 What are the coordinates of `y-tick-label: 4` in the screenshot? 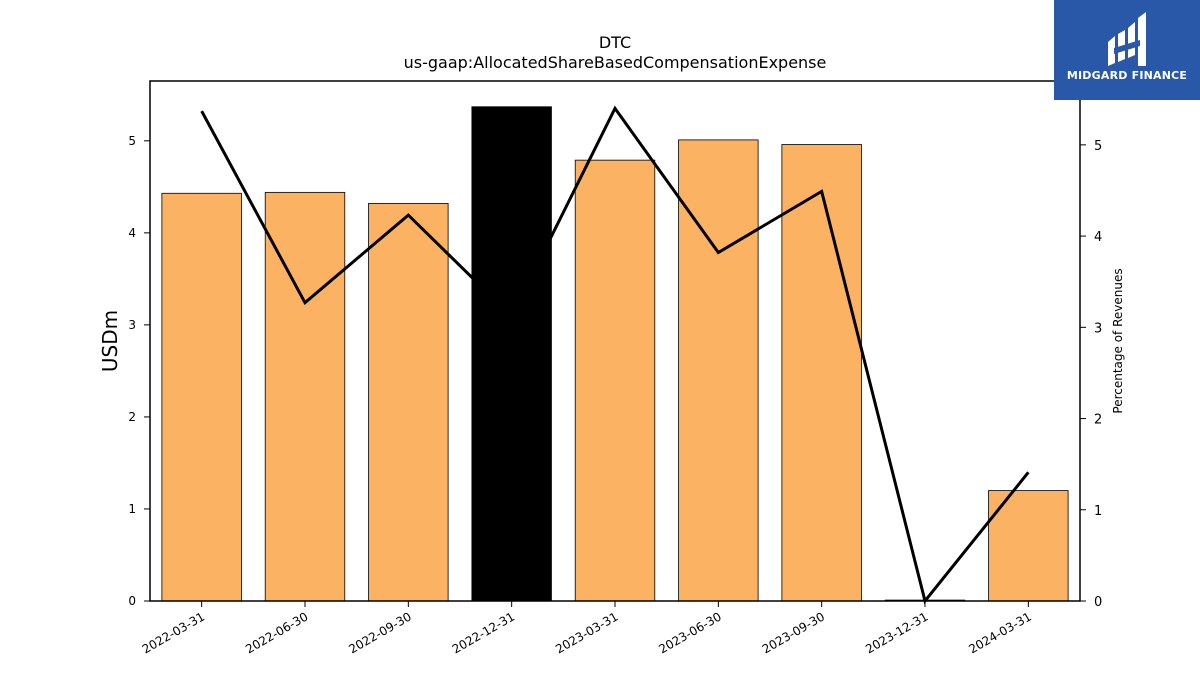 It's located at (132, 233).